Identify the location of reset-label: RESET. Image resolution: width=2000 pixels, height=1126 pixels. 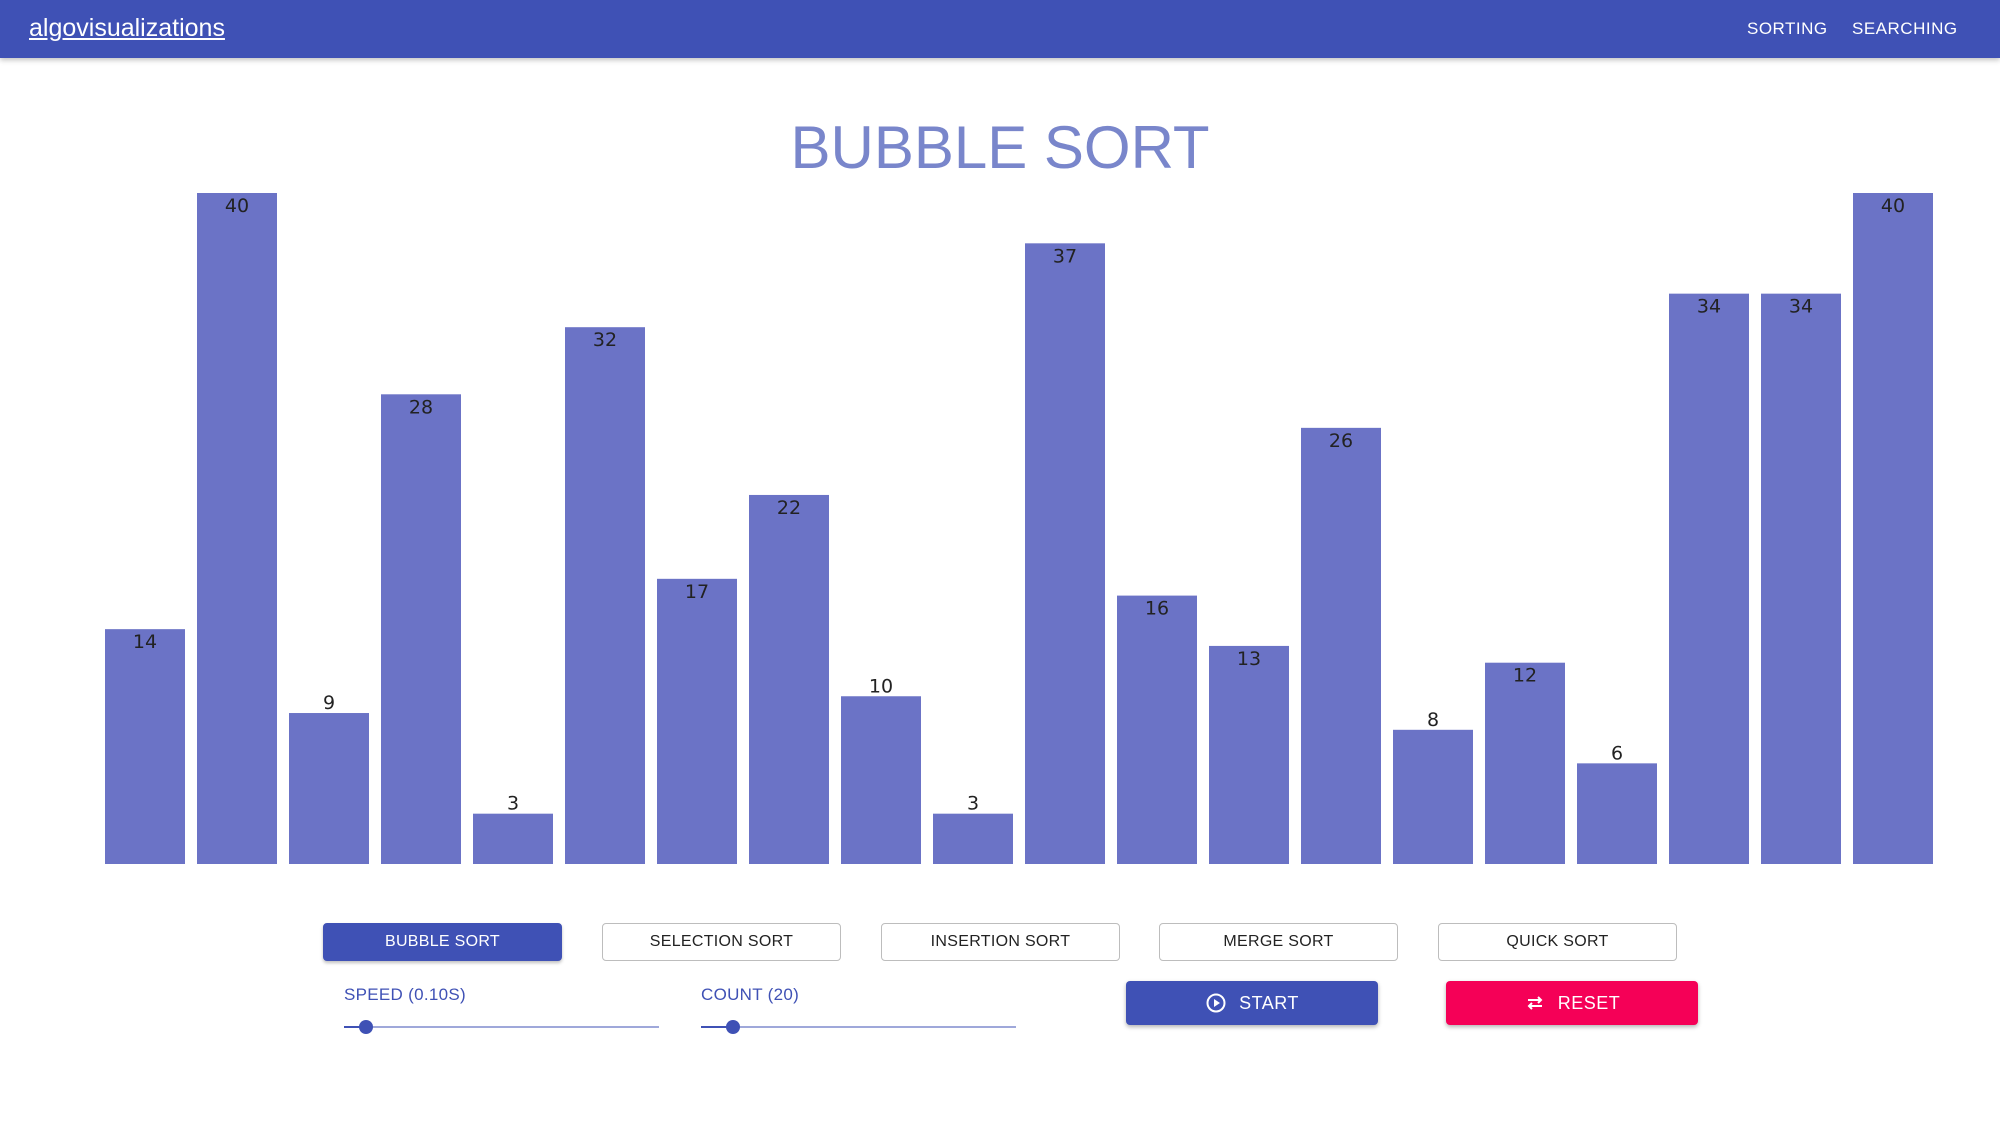
(1589, 1002).